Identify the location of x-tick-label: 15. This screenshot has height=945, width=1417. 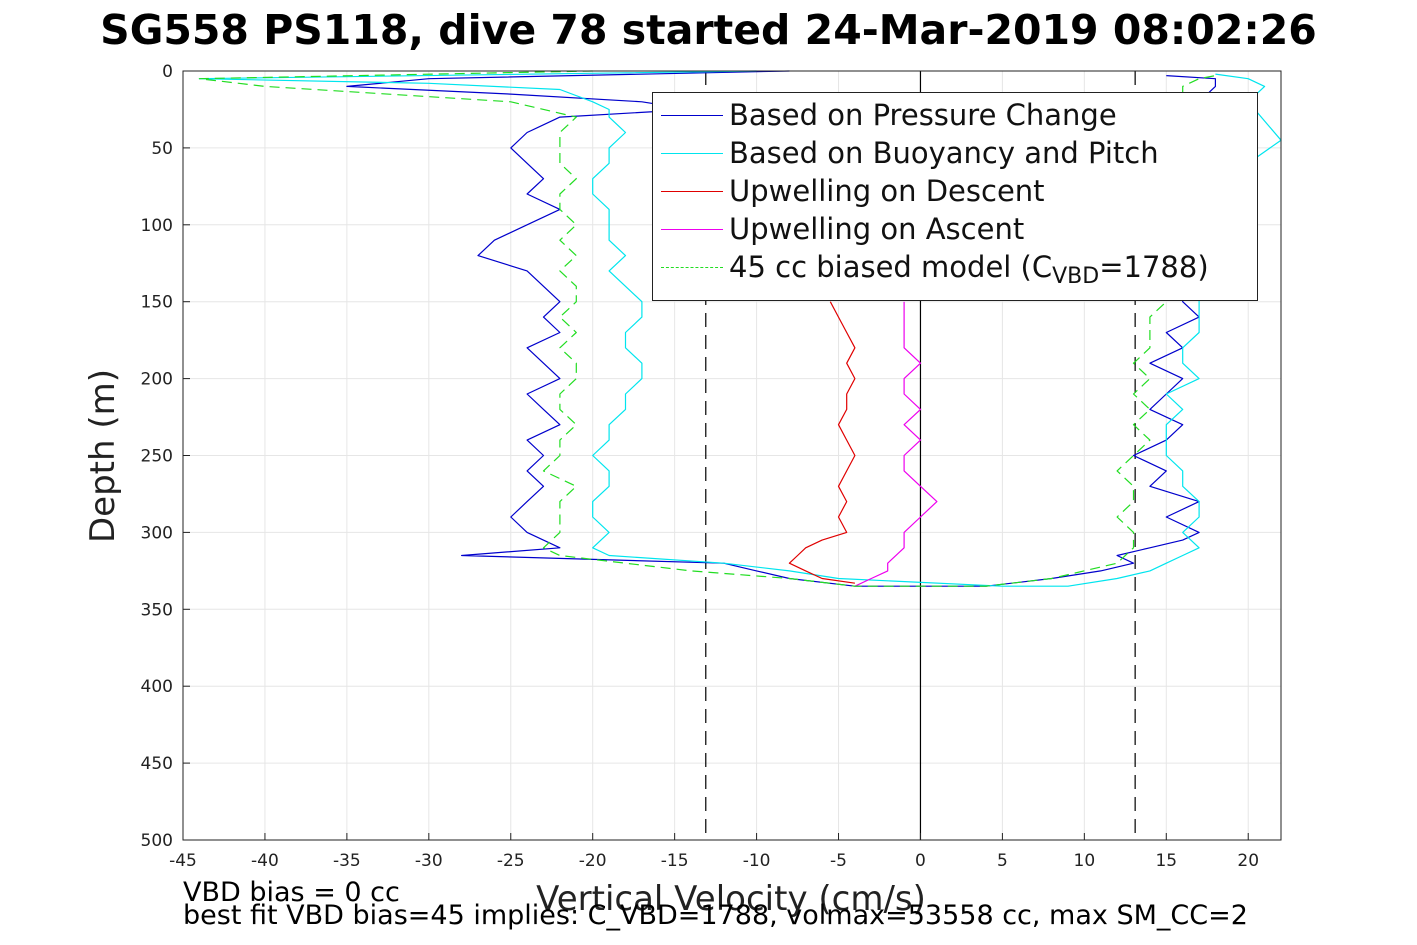
(1166, 861).